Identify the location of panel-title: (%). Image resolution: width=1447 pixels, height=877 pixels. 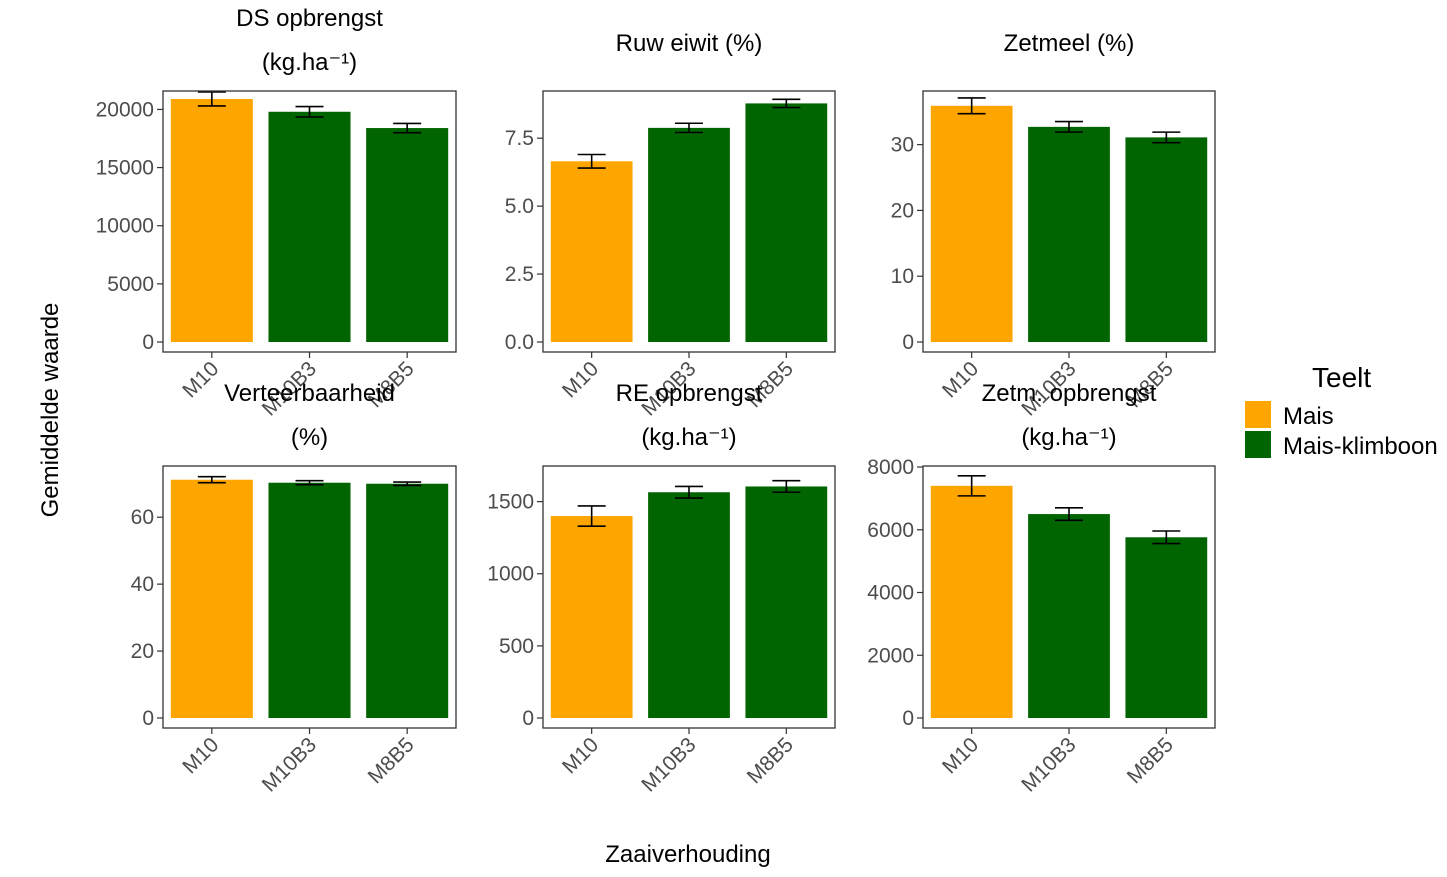
(309, 437).